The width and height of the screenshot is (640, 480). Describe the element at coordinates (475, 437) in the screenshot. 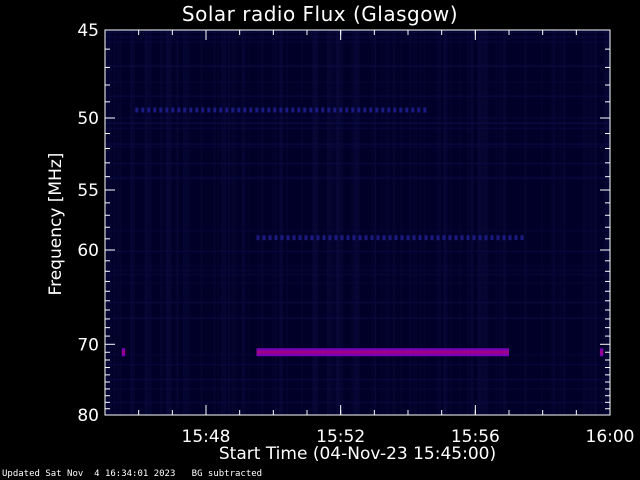

I see `x-tick-label: 15:56` at that location.